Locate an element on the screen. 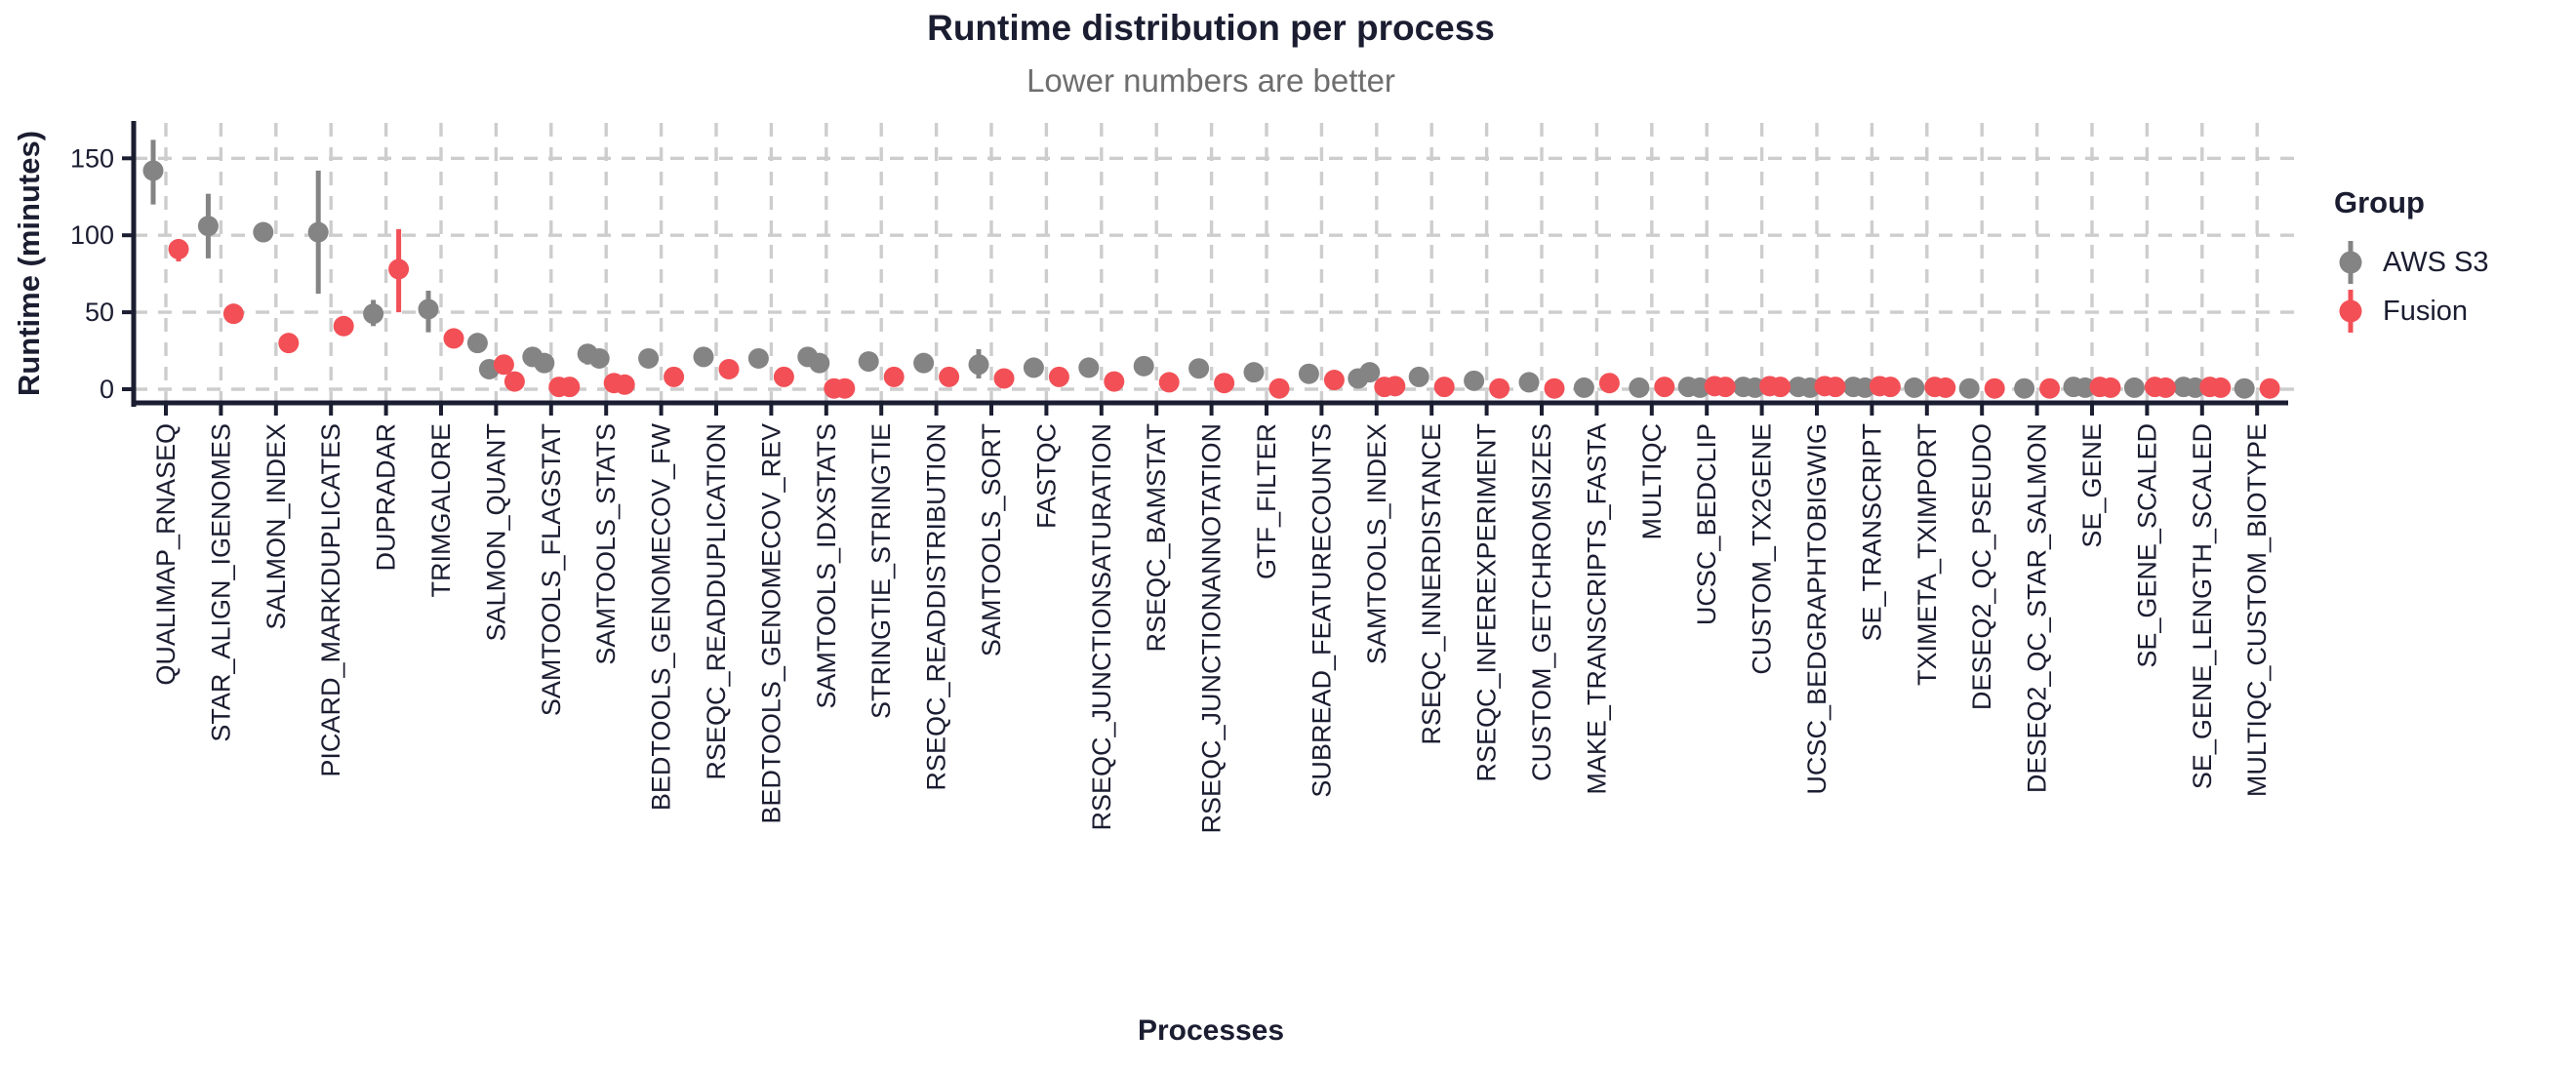 Image resolution: width=2576 pixels, height=1073 pixels. y-tick-label: 150 is located at coordinates (92, 158).